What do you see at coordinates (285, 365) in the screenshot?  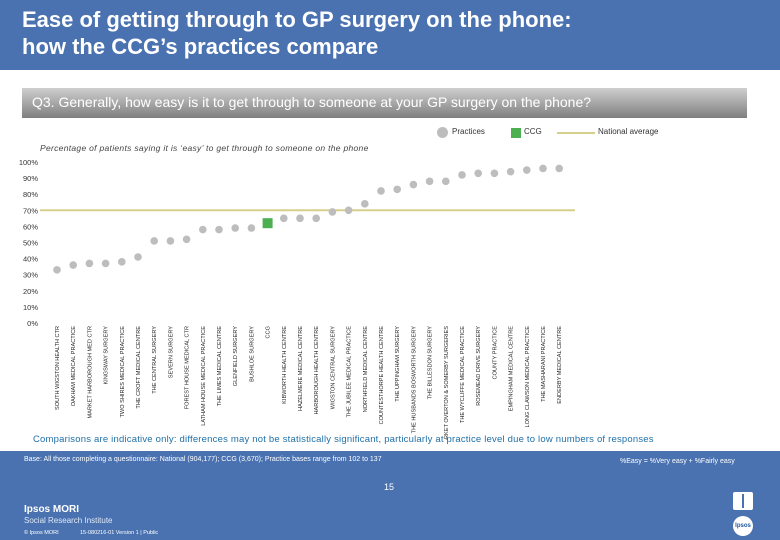 I see `x-category-label: KIBWORTH HEALTH CENTRE` at bounding box center [285, 365].